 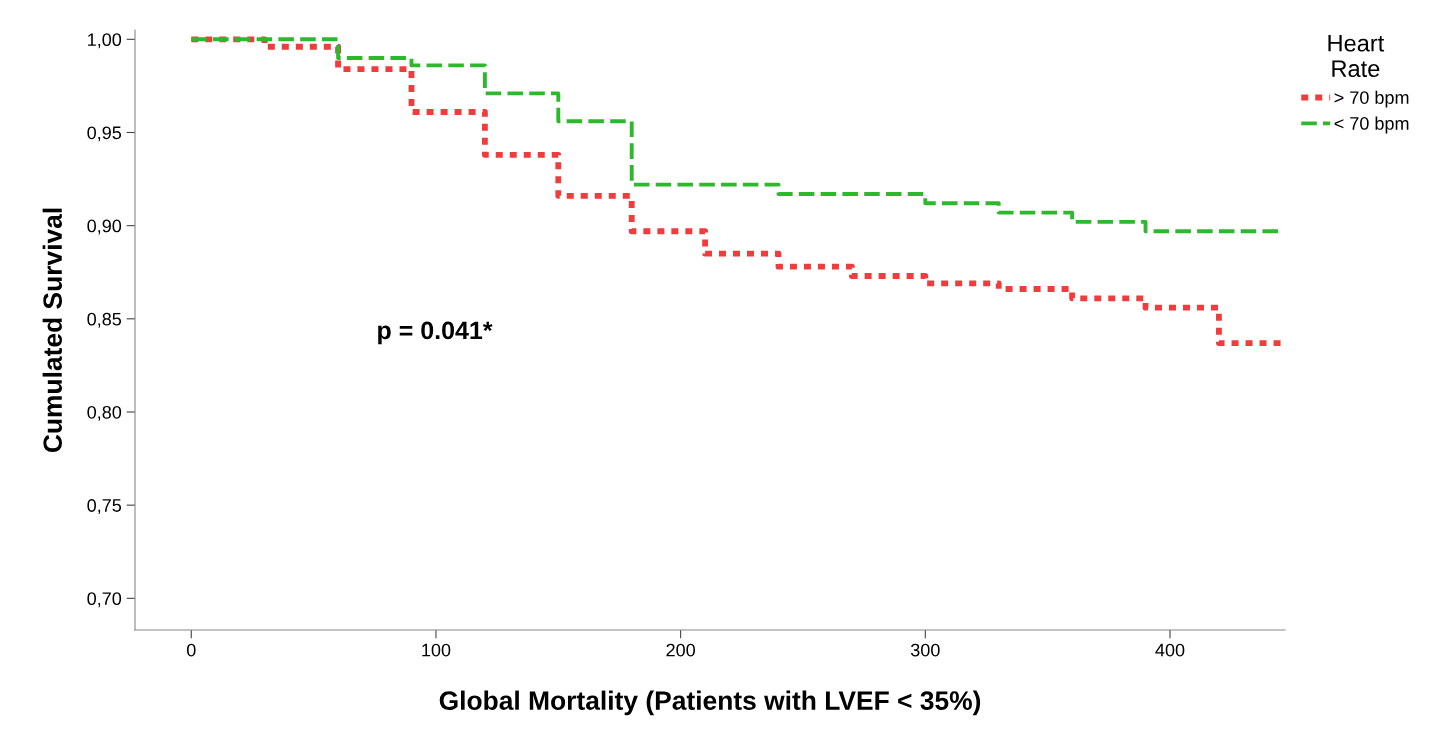 What do you see at coordinates (435, 333) in the screenshot?
I see `annotation: p = 0.041*` at bounding box center [435, 333].